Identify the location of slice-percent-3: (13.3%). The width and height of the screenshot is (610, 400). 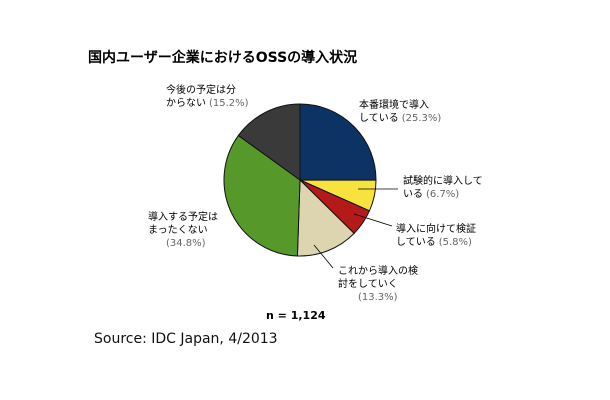
(378, 297).